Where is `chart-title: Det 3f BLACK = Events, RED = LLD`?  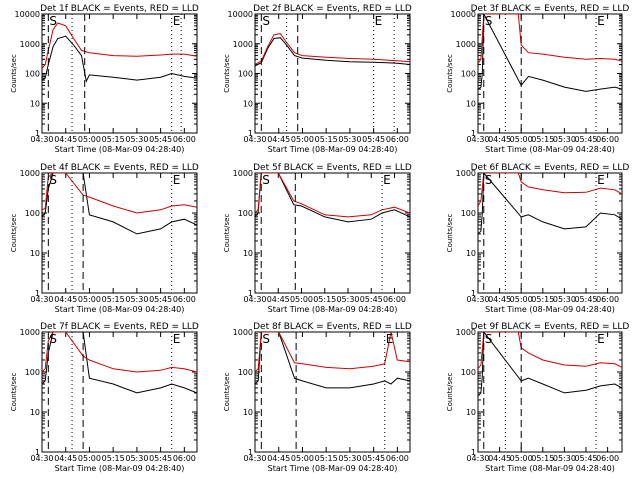
chart-title: Det 3f BLACK = Events, RED = LLD is located at coordinates (550, 9).